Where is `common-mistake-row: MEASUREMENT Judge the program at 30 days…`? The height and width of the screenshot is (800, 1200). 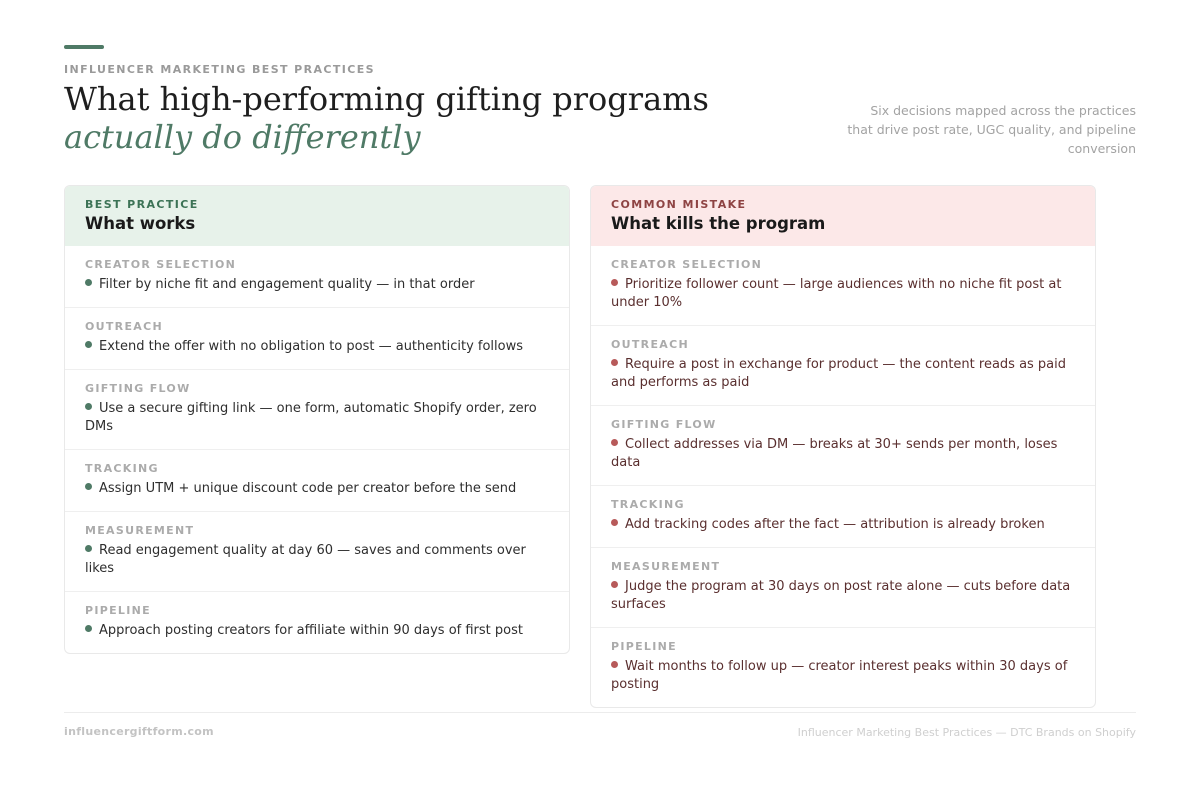
common-mistake-row: MEASUREMENT Judge the program at 30 days… is located at coordinates (843, 587).